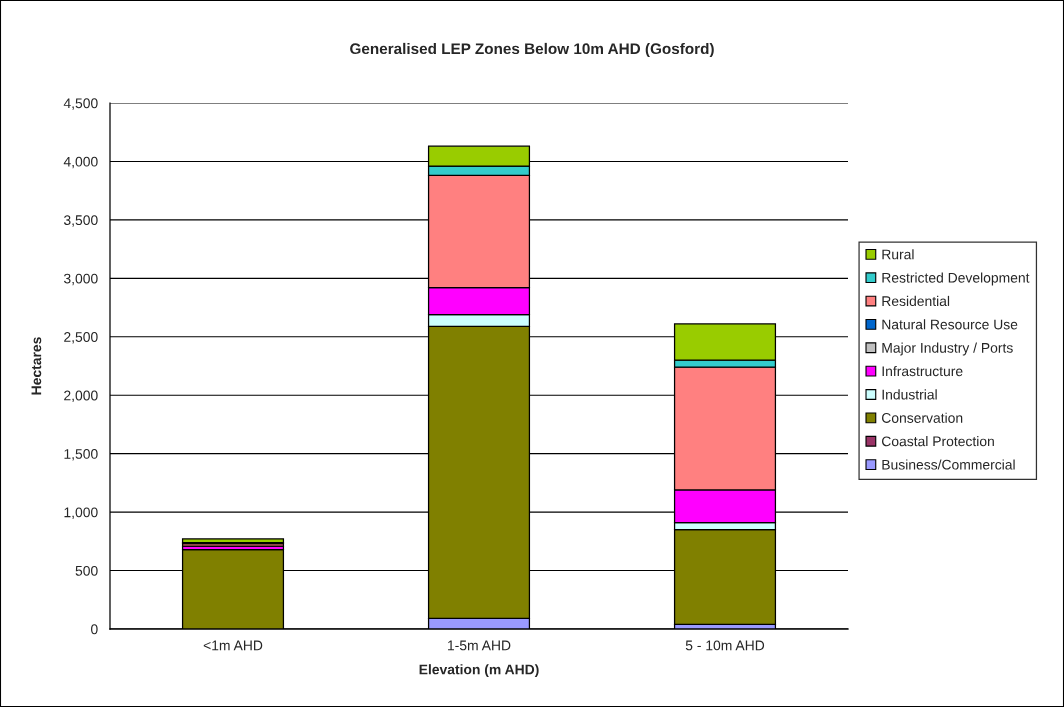  Describe the element at coordinates (898, 254) in the screenshot. I see `legend-label: Rural` at that location.